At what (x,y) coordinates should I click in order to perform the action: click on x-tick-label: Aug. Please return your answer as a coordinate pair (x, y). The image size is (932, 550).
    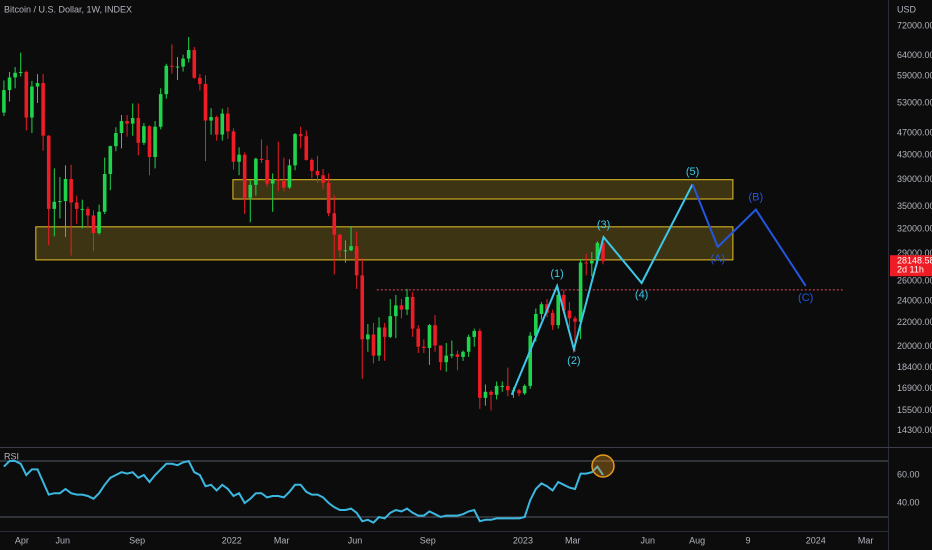
    Looking at the image, I should click on (697, 540).